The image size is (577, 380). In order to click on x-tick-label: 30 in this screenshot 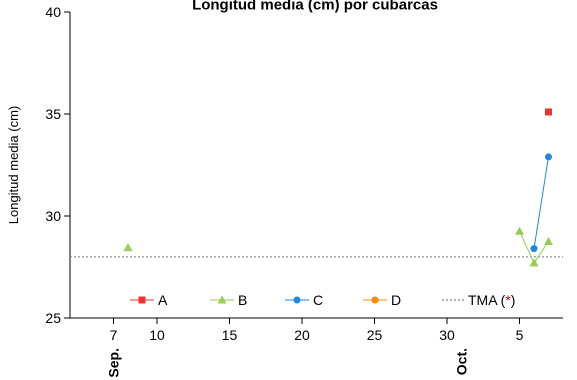, I will do `click(447, 335)`.